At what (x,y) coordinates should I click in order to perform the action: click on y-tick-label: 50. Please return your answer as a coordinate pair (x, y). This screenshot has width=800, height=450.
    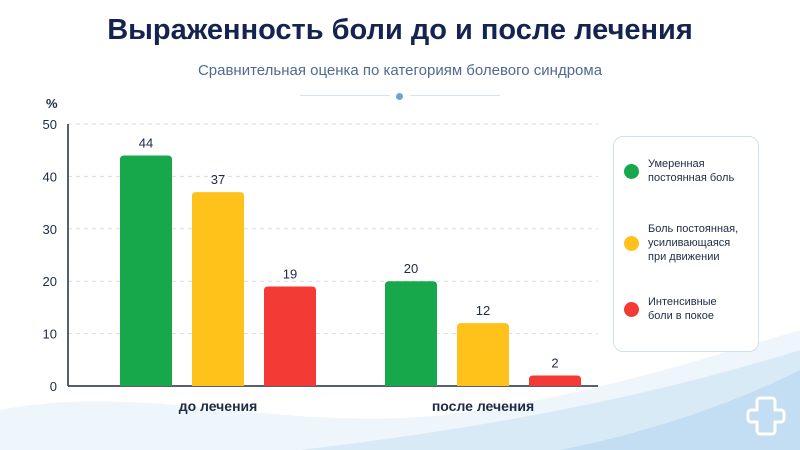
    Looking at the image, I should click on (50, 124).